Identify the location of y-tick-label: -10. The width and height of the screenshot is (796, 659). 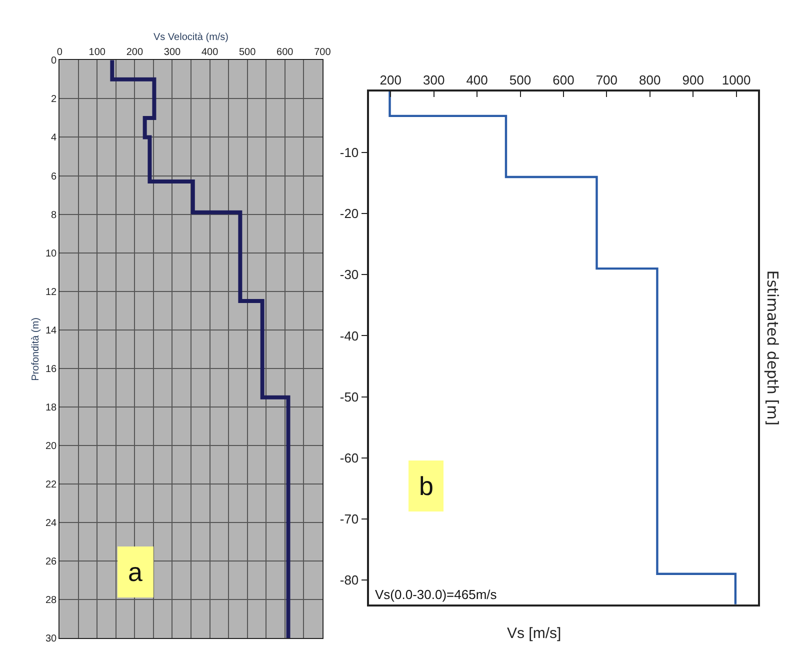
(349, 152).